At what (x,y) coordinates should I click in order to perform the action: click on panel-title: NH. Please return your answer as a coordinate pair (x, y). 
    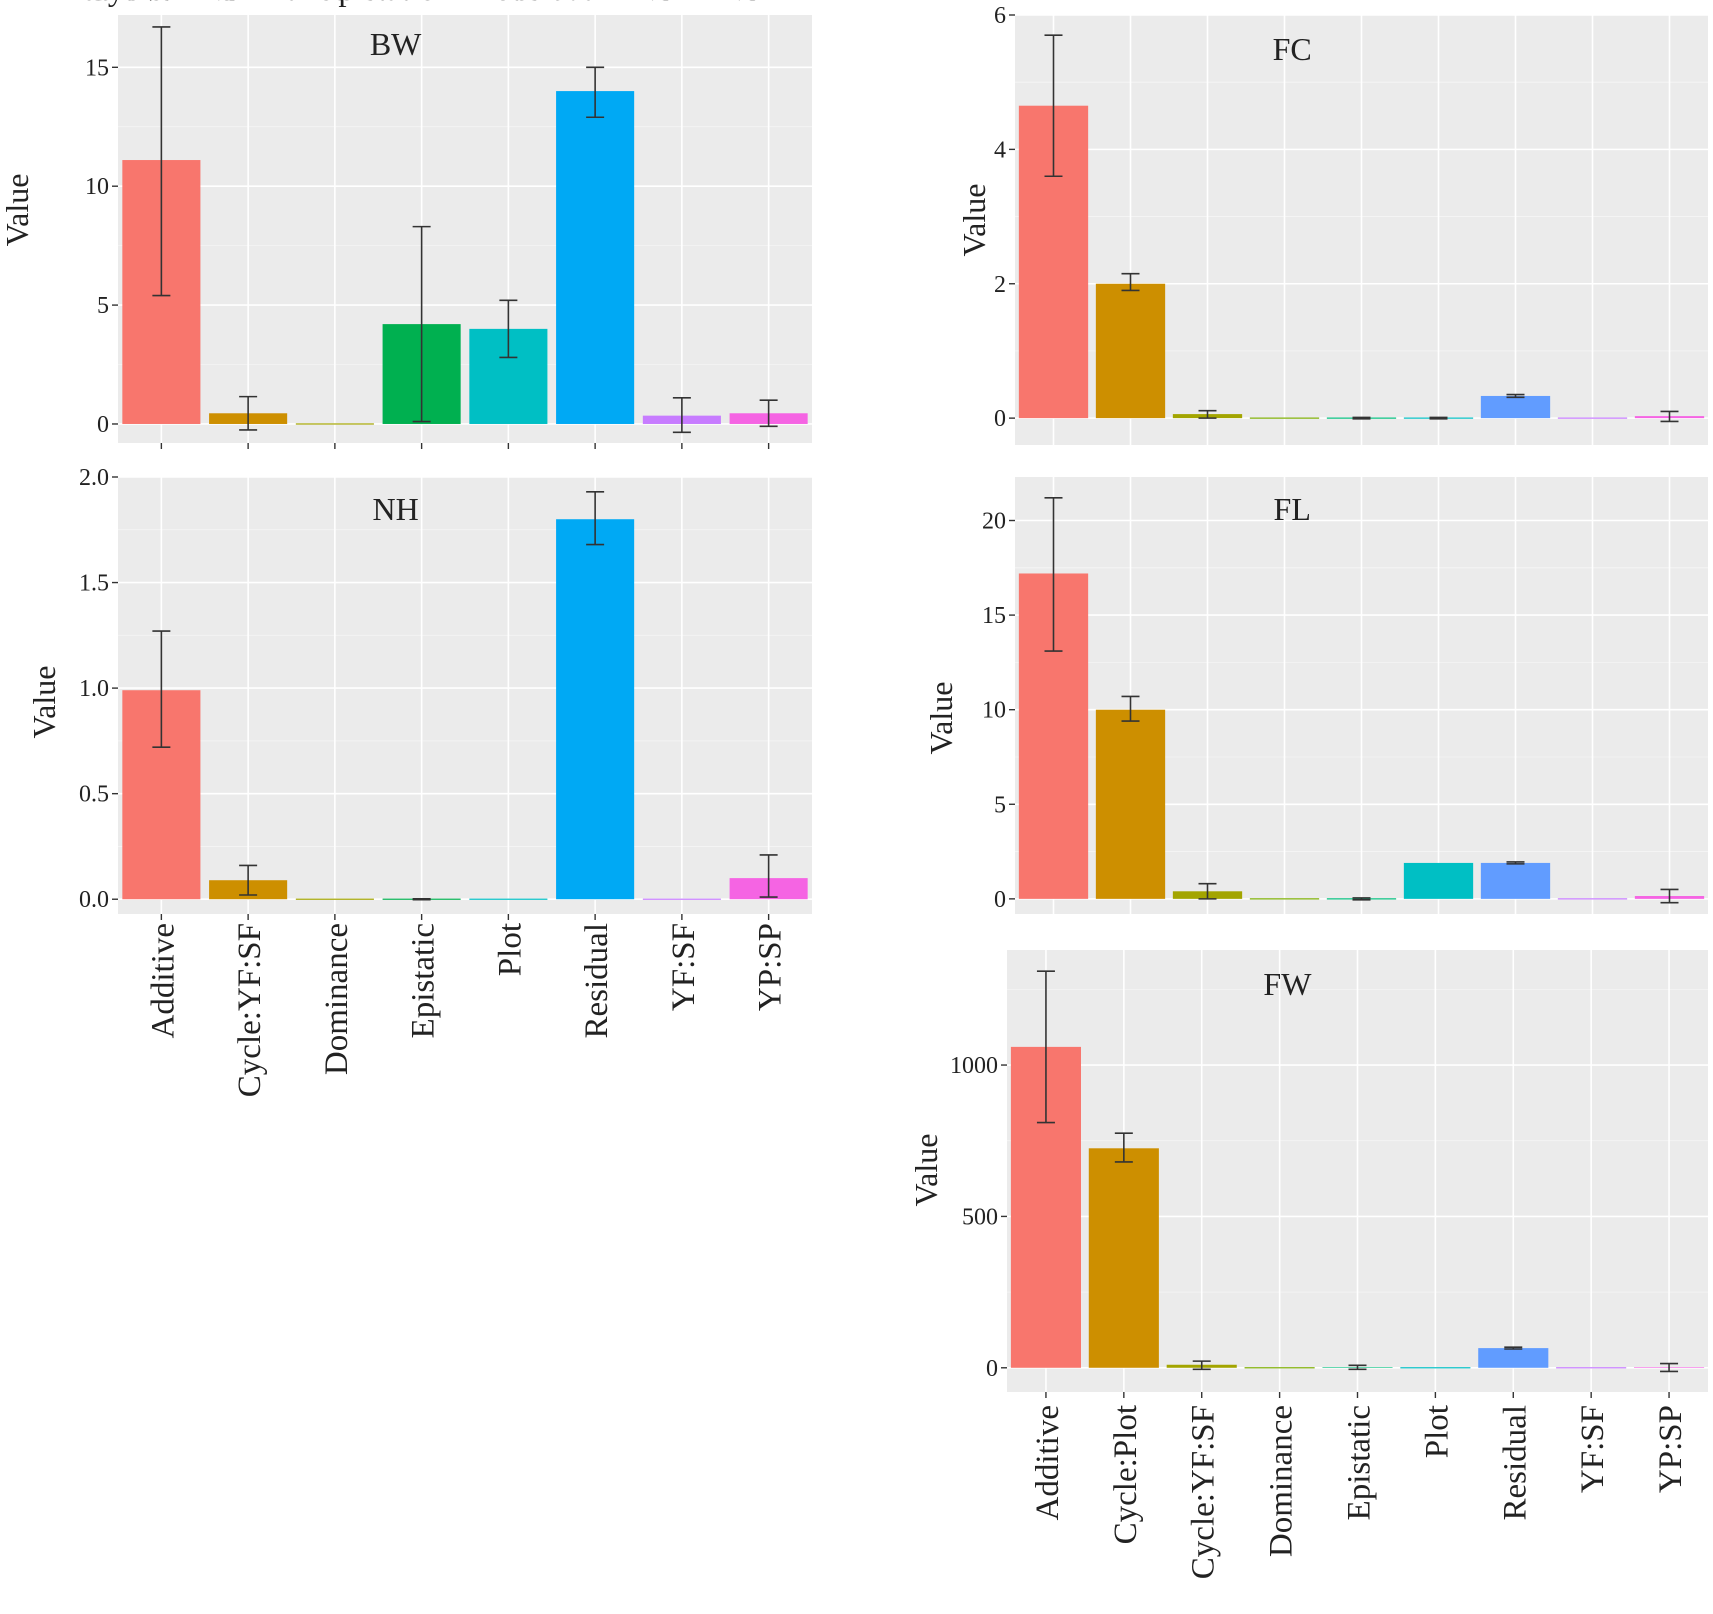
    Looking at the image, I should click on (395, 509).